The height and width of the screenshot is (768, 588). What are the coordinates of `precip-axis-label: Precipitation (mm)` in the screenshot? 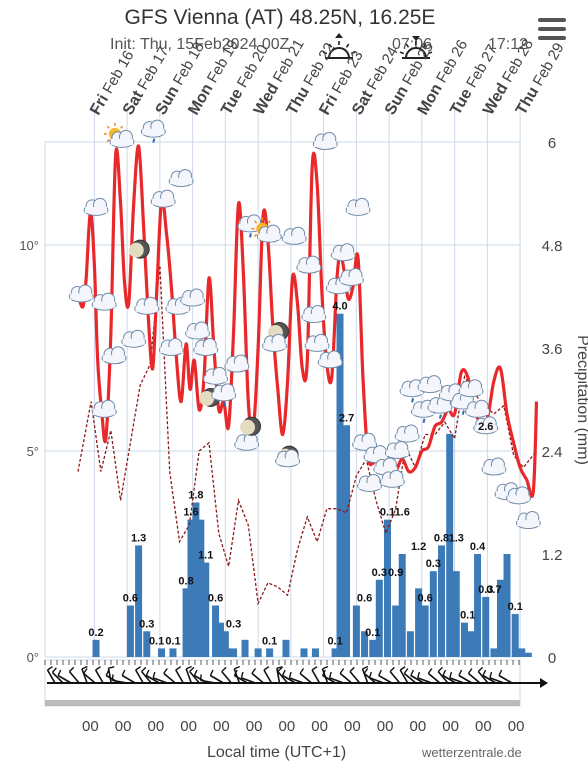 It's located at (581, 400).